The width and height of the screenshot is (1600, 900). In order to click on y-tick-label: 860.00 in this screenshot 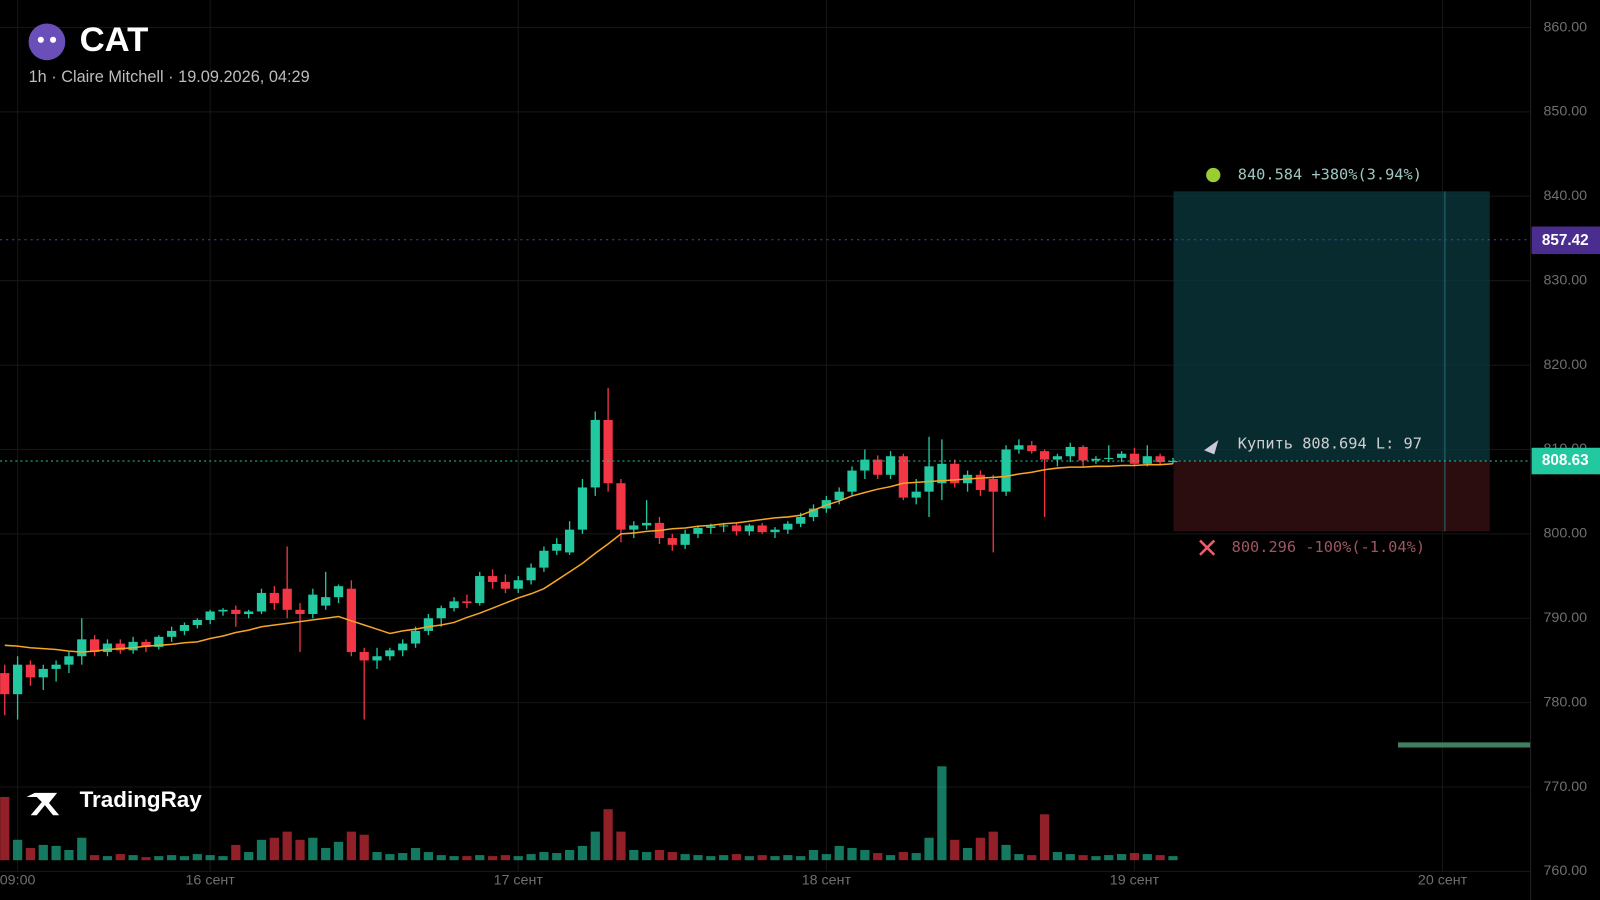, I will do `click(1565, 27)`.